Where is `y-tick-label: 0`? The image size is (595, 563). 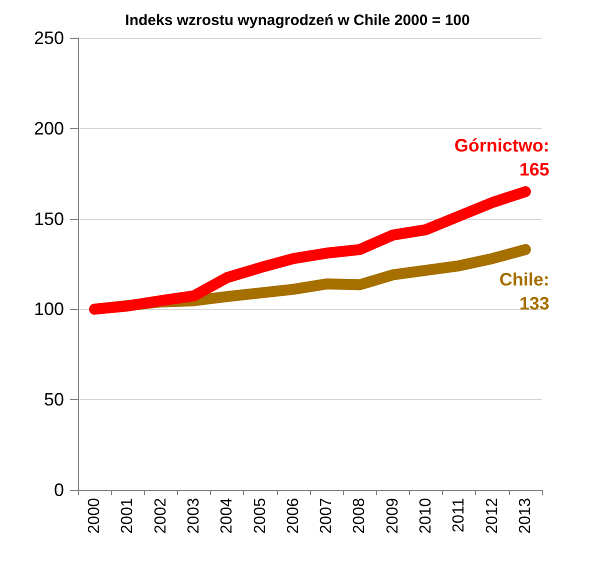
y-tick-label: 0 is located at coordinates (59, 490).